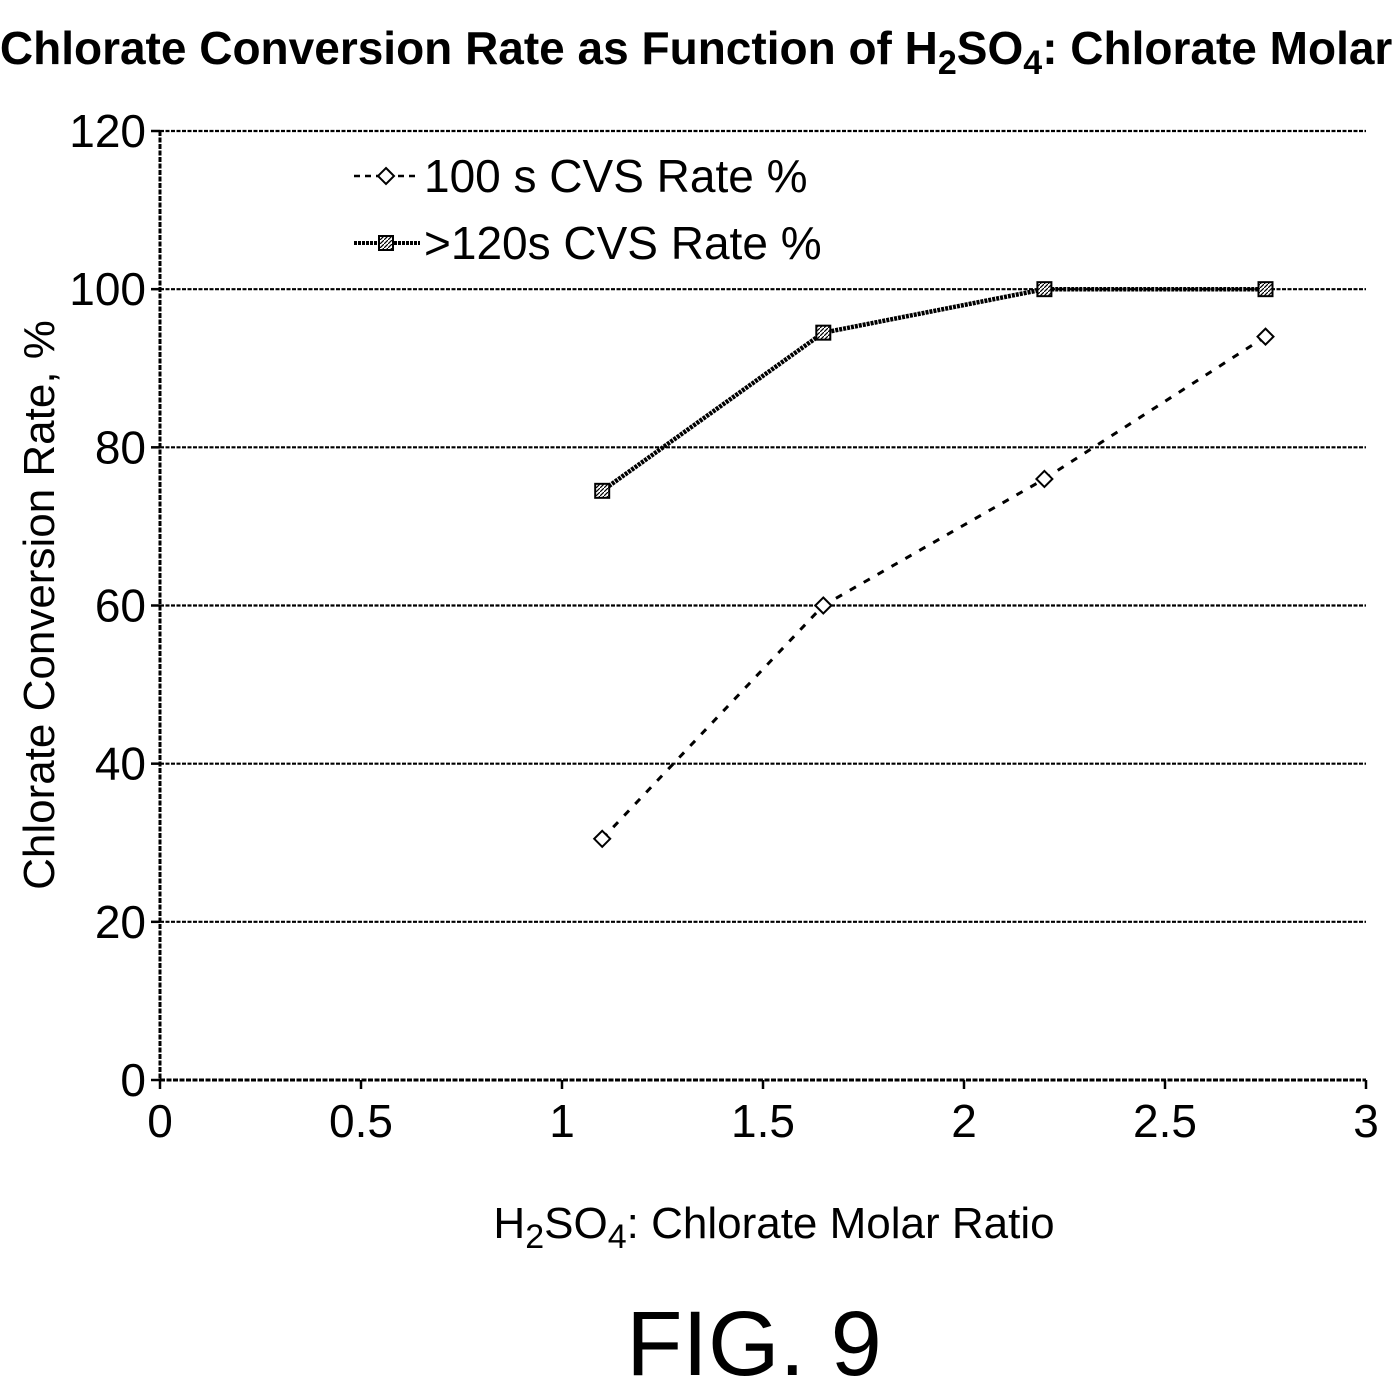 Image resolution: width=1394 pixels, height=1398 pixels. I want to click on y-tick-label-80: 80, so click(120, 447).